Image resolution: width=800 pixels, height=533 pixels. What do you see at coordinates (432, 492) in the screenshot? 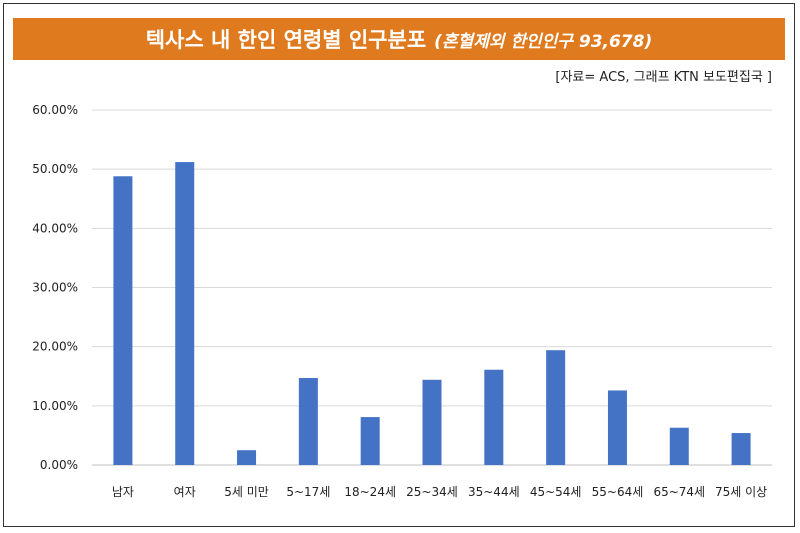
I see `x-tick-label: 25~34세` at bounding box center [432, 492].